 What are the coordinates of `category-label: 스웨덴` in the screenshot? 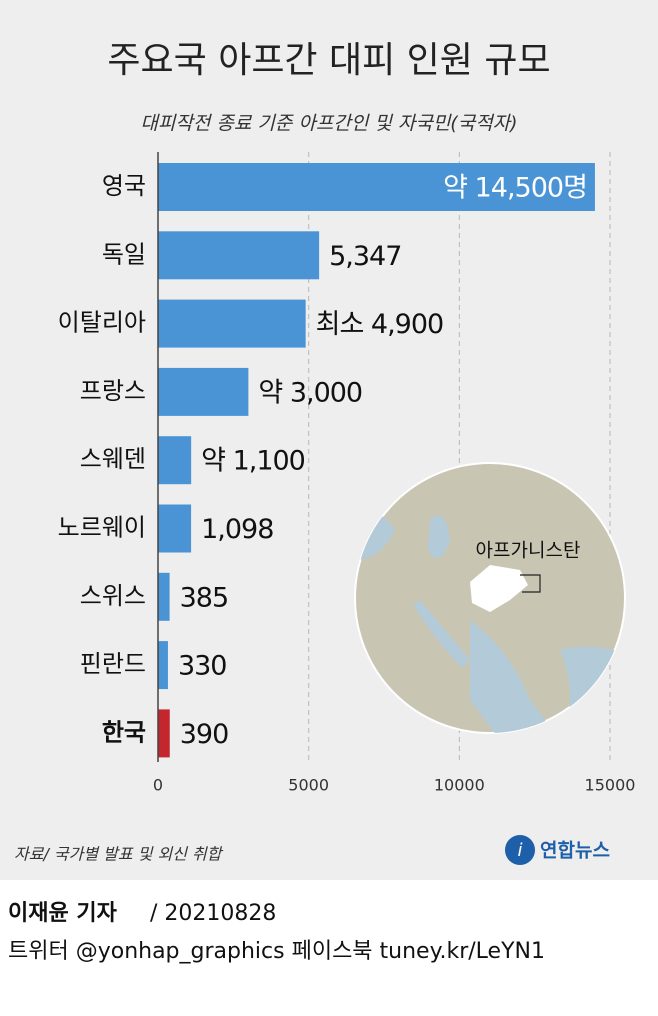 It's located at (113, 459).